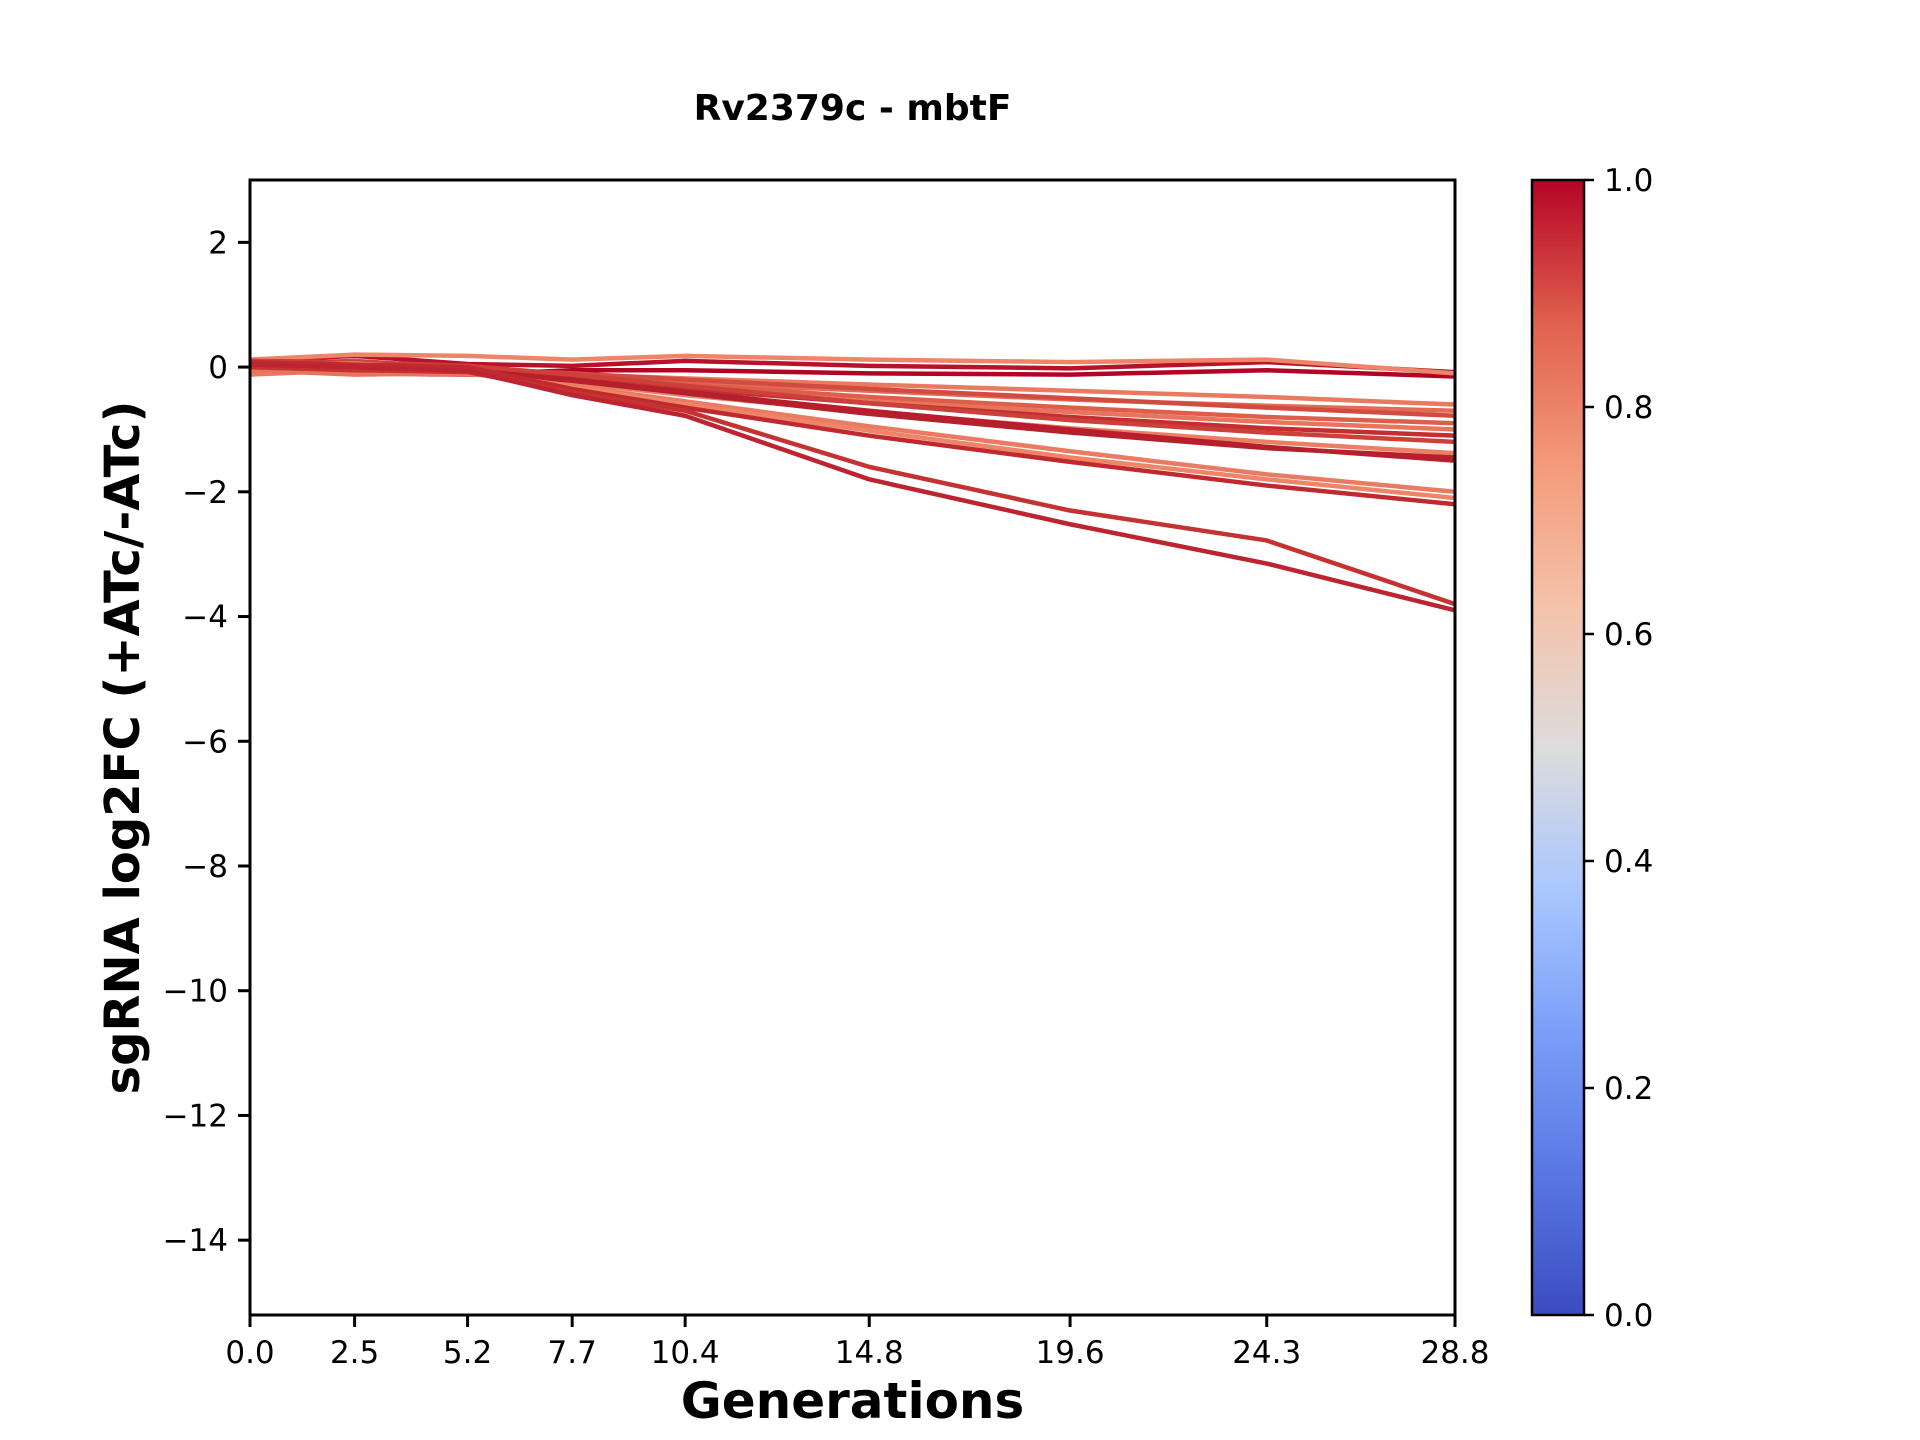 This screenshot has width=1920, height=1440. I want to click on colorbar-tick-label: 0.0, so click(1628, 1316).